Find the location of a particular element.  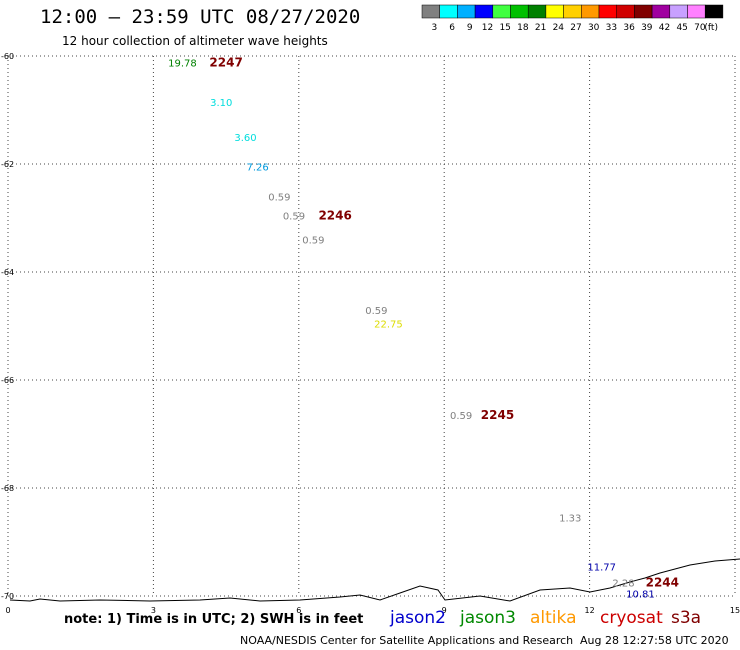

legend-altika: altika is located at coordinates (553, 618).